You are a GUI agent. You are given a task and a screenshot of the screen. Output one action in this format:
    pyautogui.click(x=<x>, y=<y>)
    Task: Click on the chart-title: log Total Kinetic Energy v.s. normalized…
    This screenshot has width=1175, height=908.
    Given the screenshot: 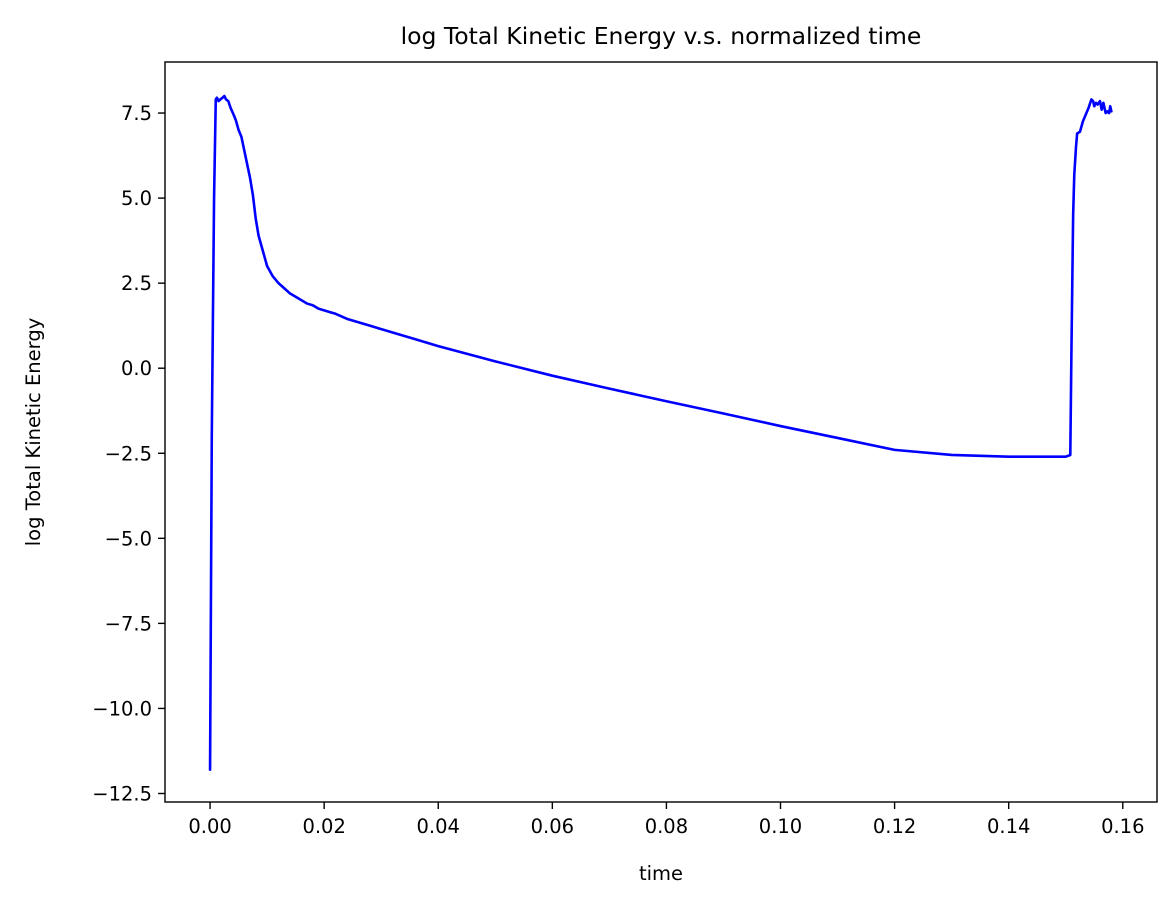 What is the action you would take?
    pyautogui.click(x=661, y=36)
    